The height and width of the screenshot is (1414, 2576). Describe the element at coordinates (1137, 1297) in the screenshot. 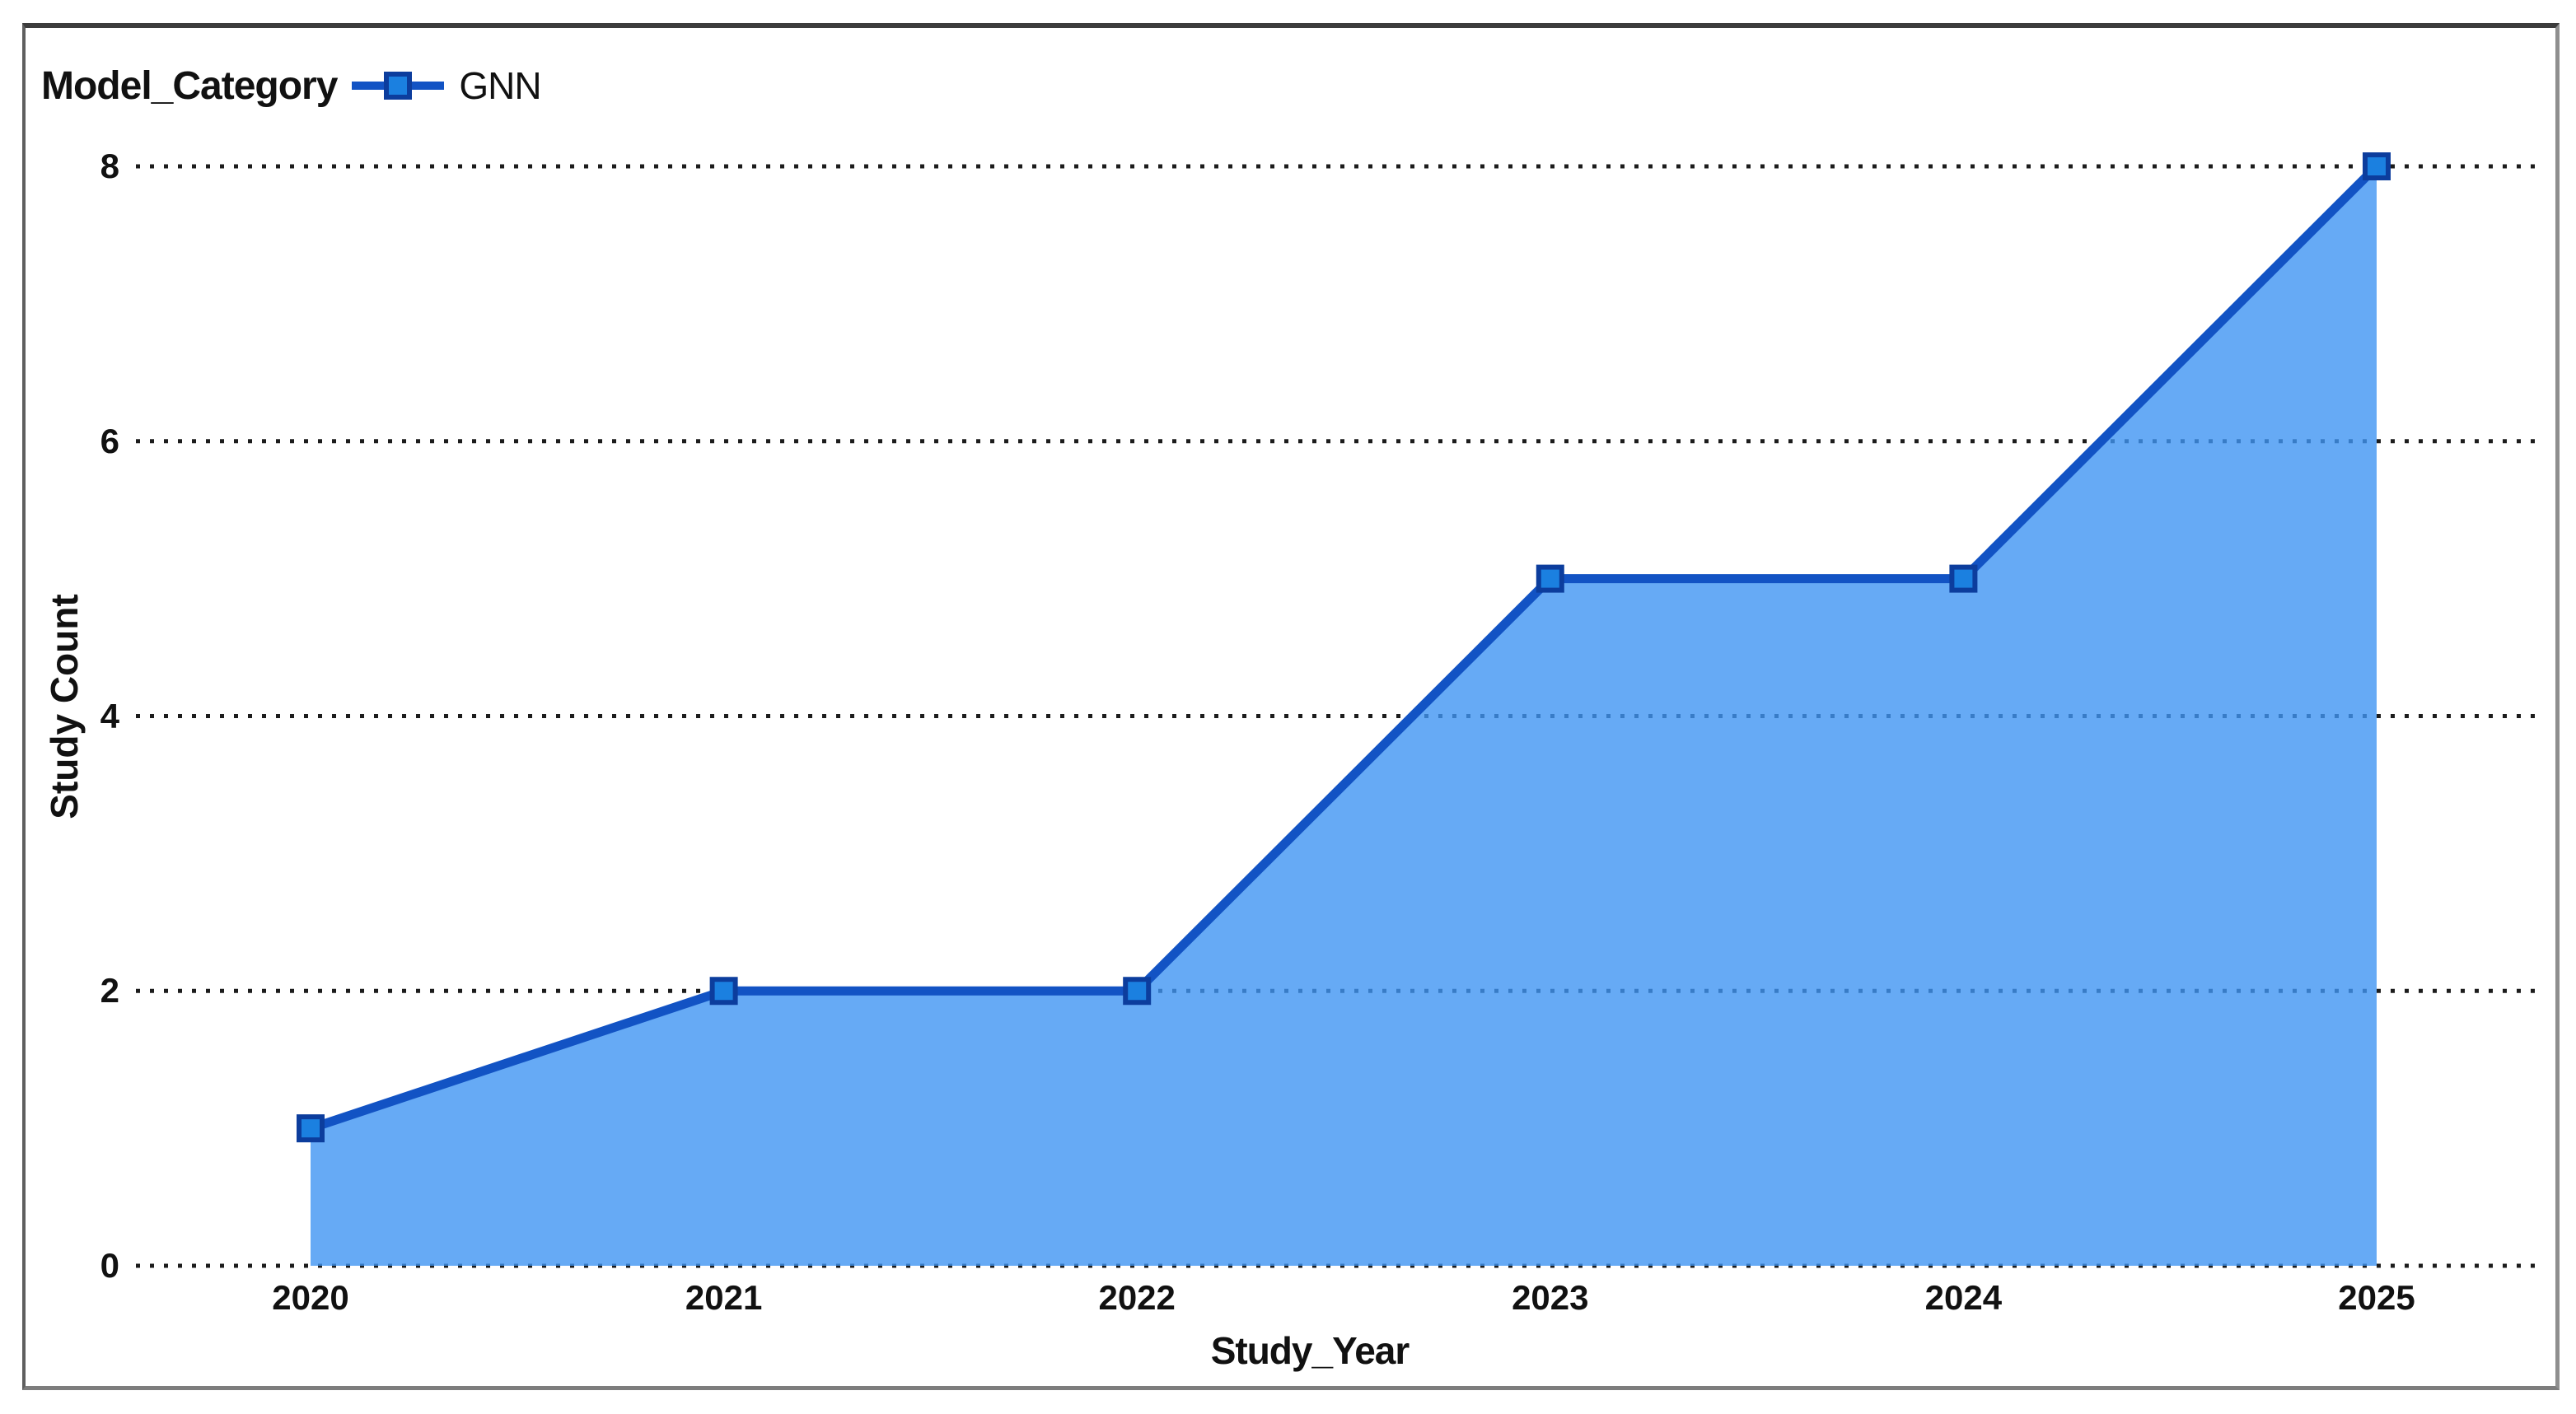

I see `x-tick-label-2022: 2022` at that location.